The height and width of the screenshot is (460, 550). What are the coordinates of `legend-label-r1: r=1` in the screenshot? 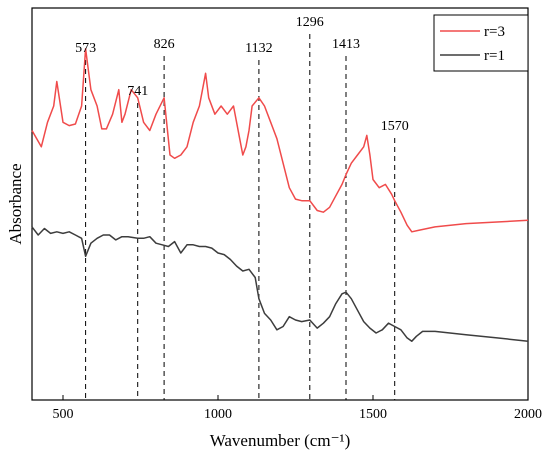 It's located at (494, 56).